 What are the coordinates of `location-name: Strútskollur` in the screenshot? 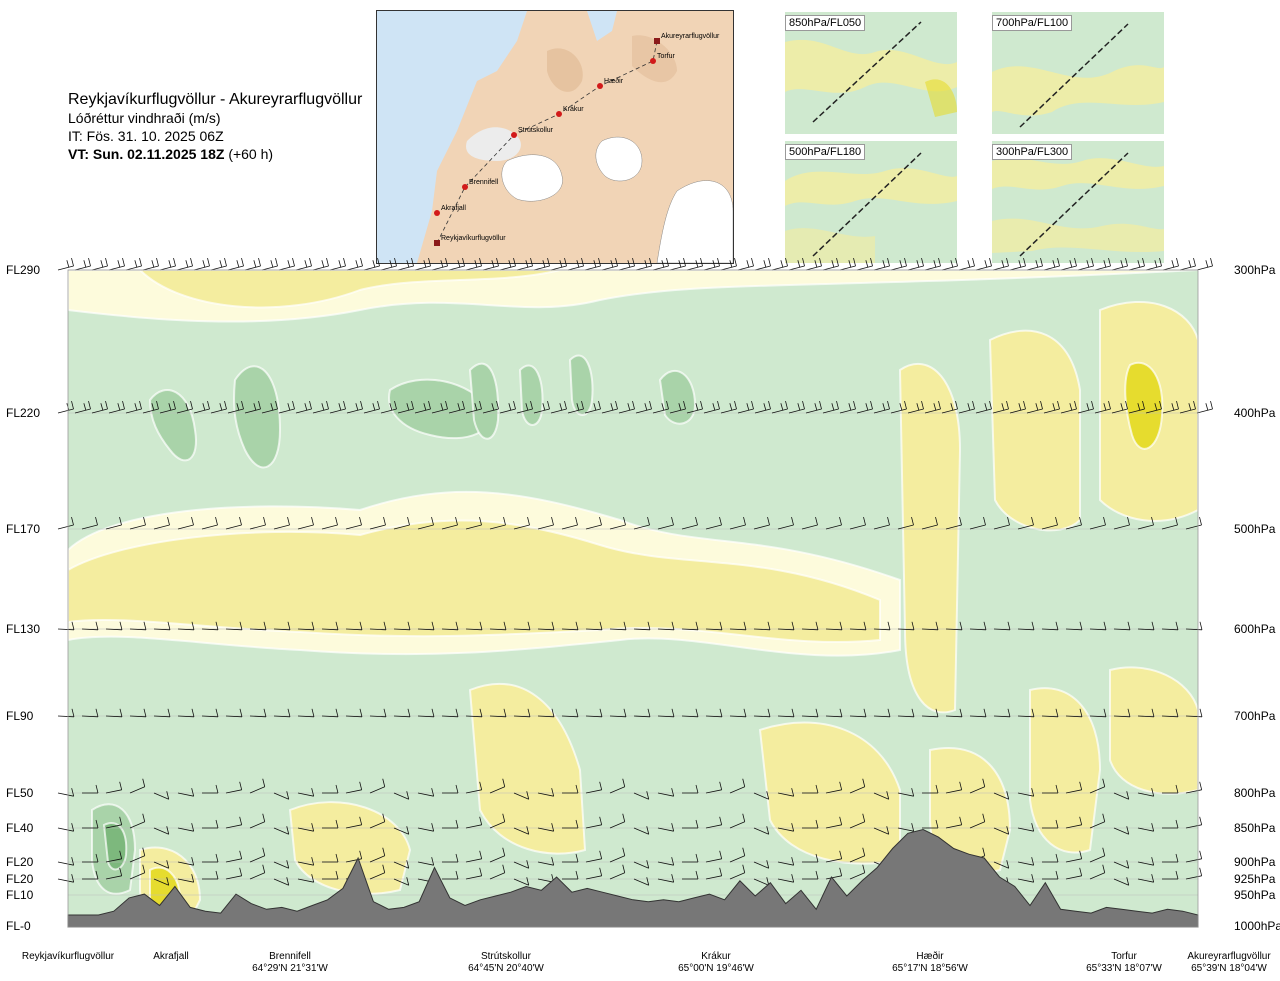 It's located at (505, 956).